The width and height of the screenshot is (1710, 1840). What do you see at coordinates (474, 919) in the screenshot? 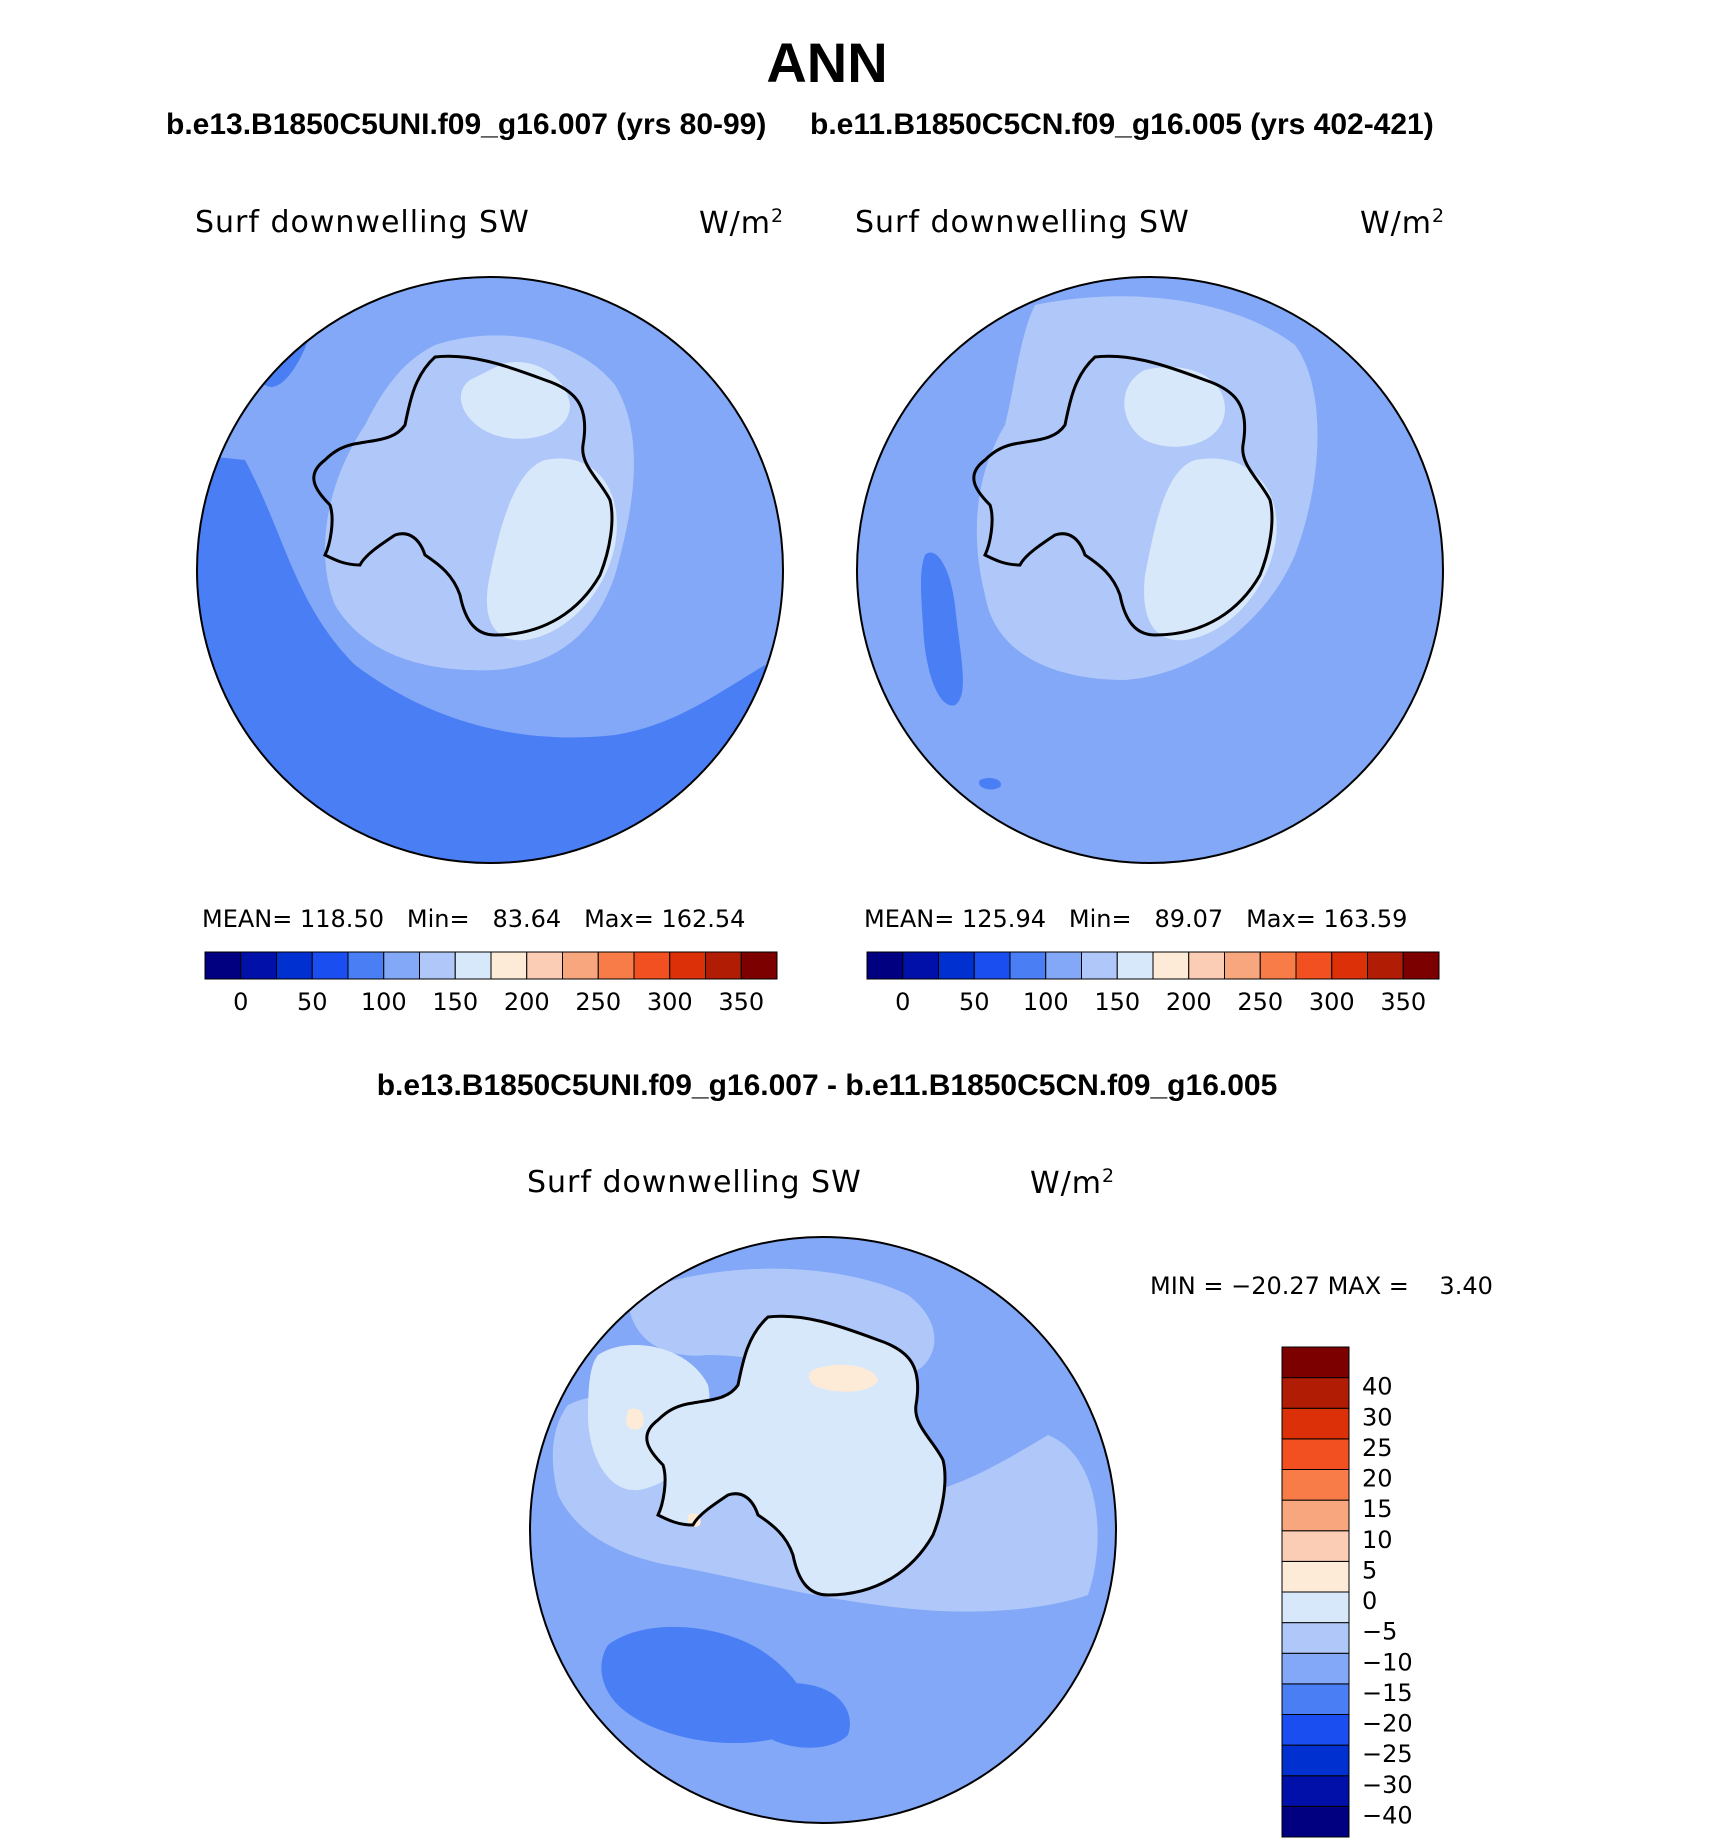
I see `panel1-stats: MEAN= 118.50 Min= 83.64 Max= 162.54` at bounding box center [474, 919].